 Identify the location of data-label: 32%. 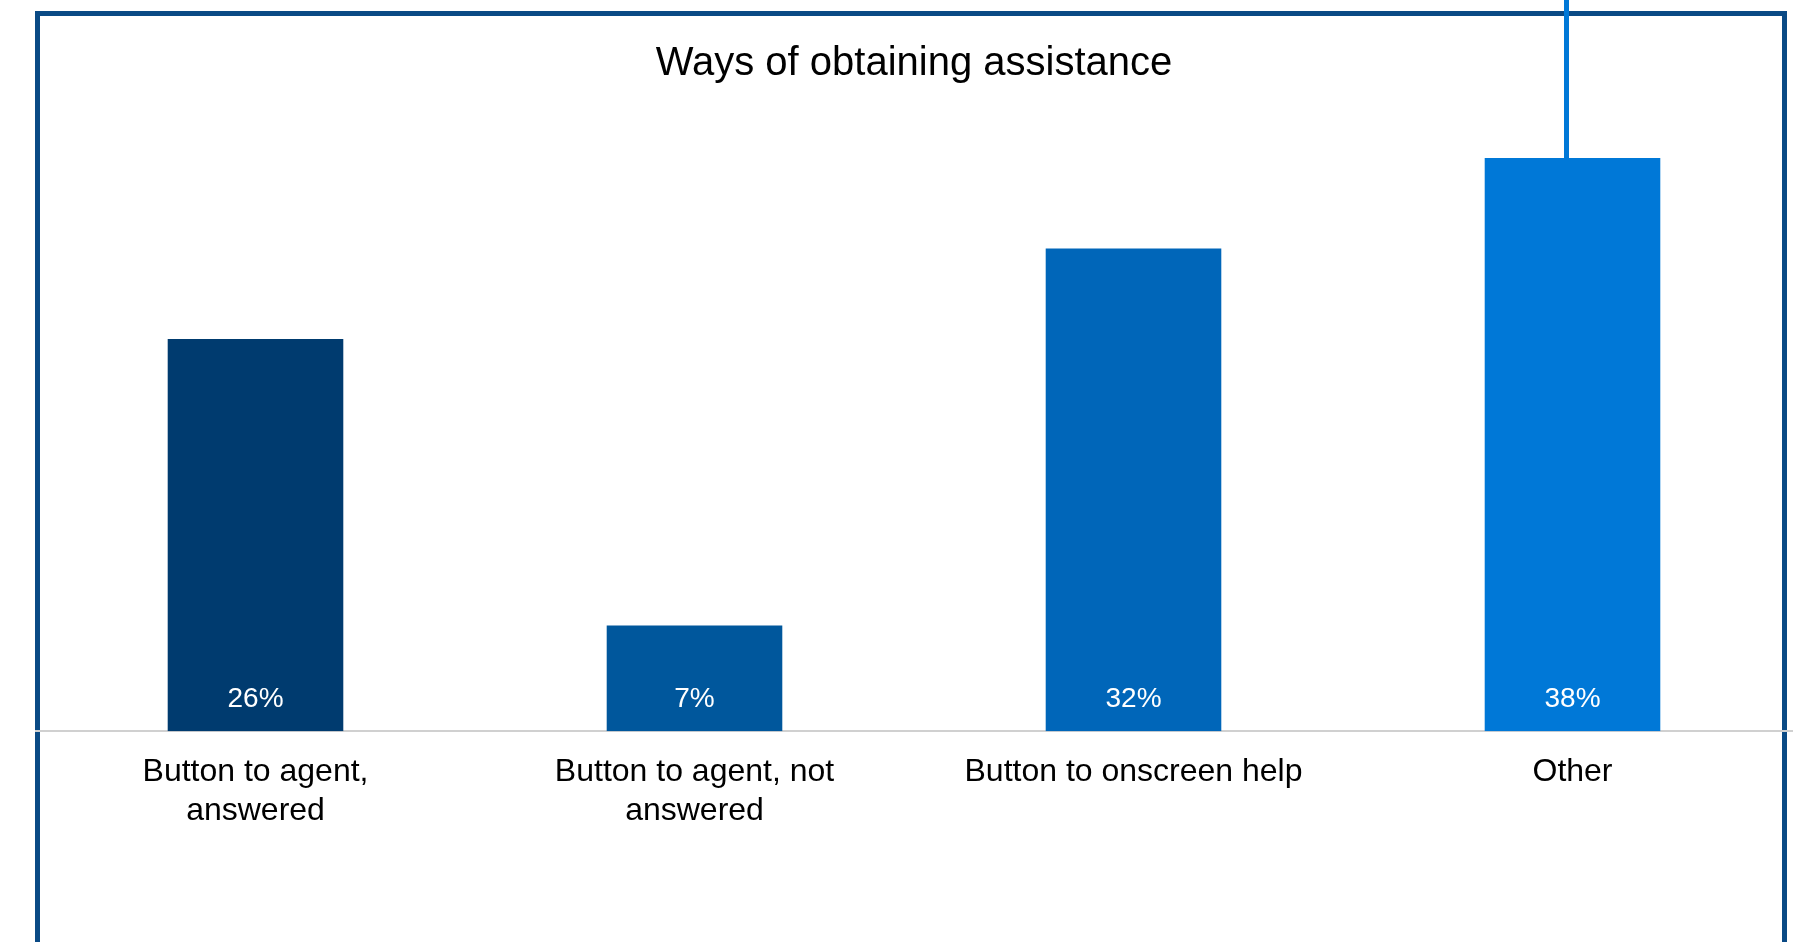
(1133, 697).